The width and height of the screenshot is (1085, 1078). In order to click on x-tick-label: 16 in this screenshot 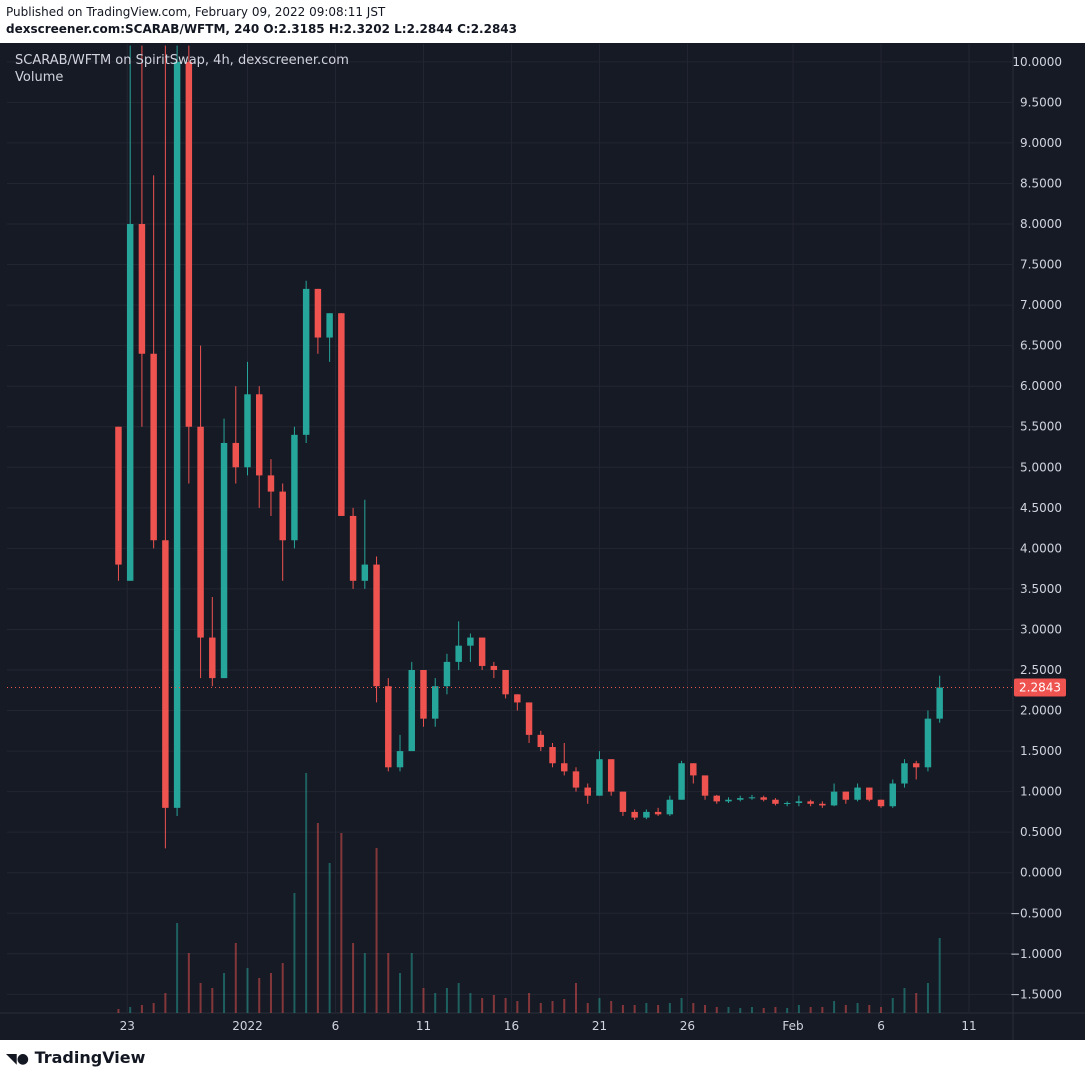, I will do `click(511, 1026)`.